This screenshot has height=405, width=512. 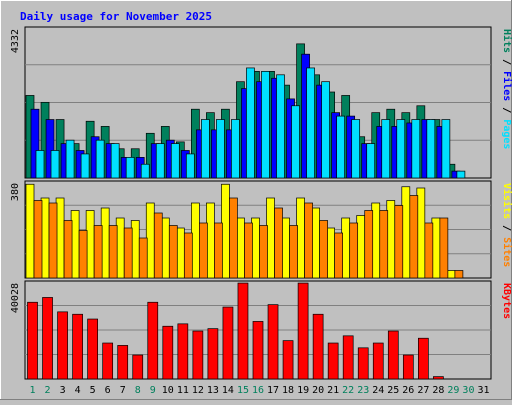 What do you see at coordinates (363, 390) in the screenshot?
I see `day-label-23: 23` at bounding box center [363, 390].